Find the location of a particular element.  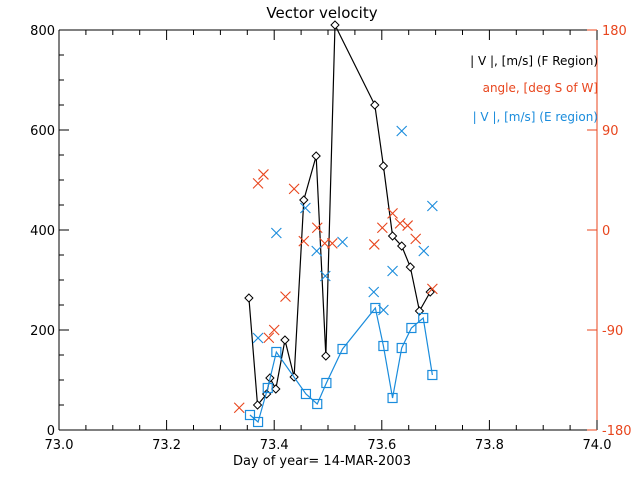

y-left-tick-label: 400 is located at coordinates (42, 231).